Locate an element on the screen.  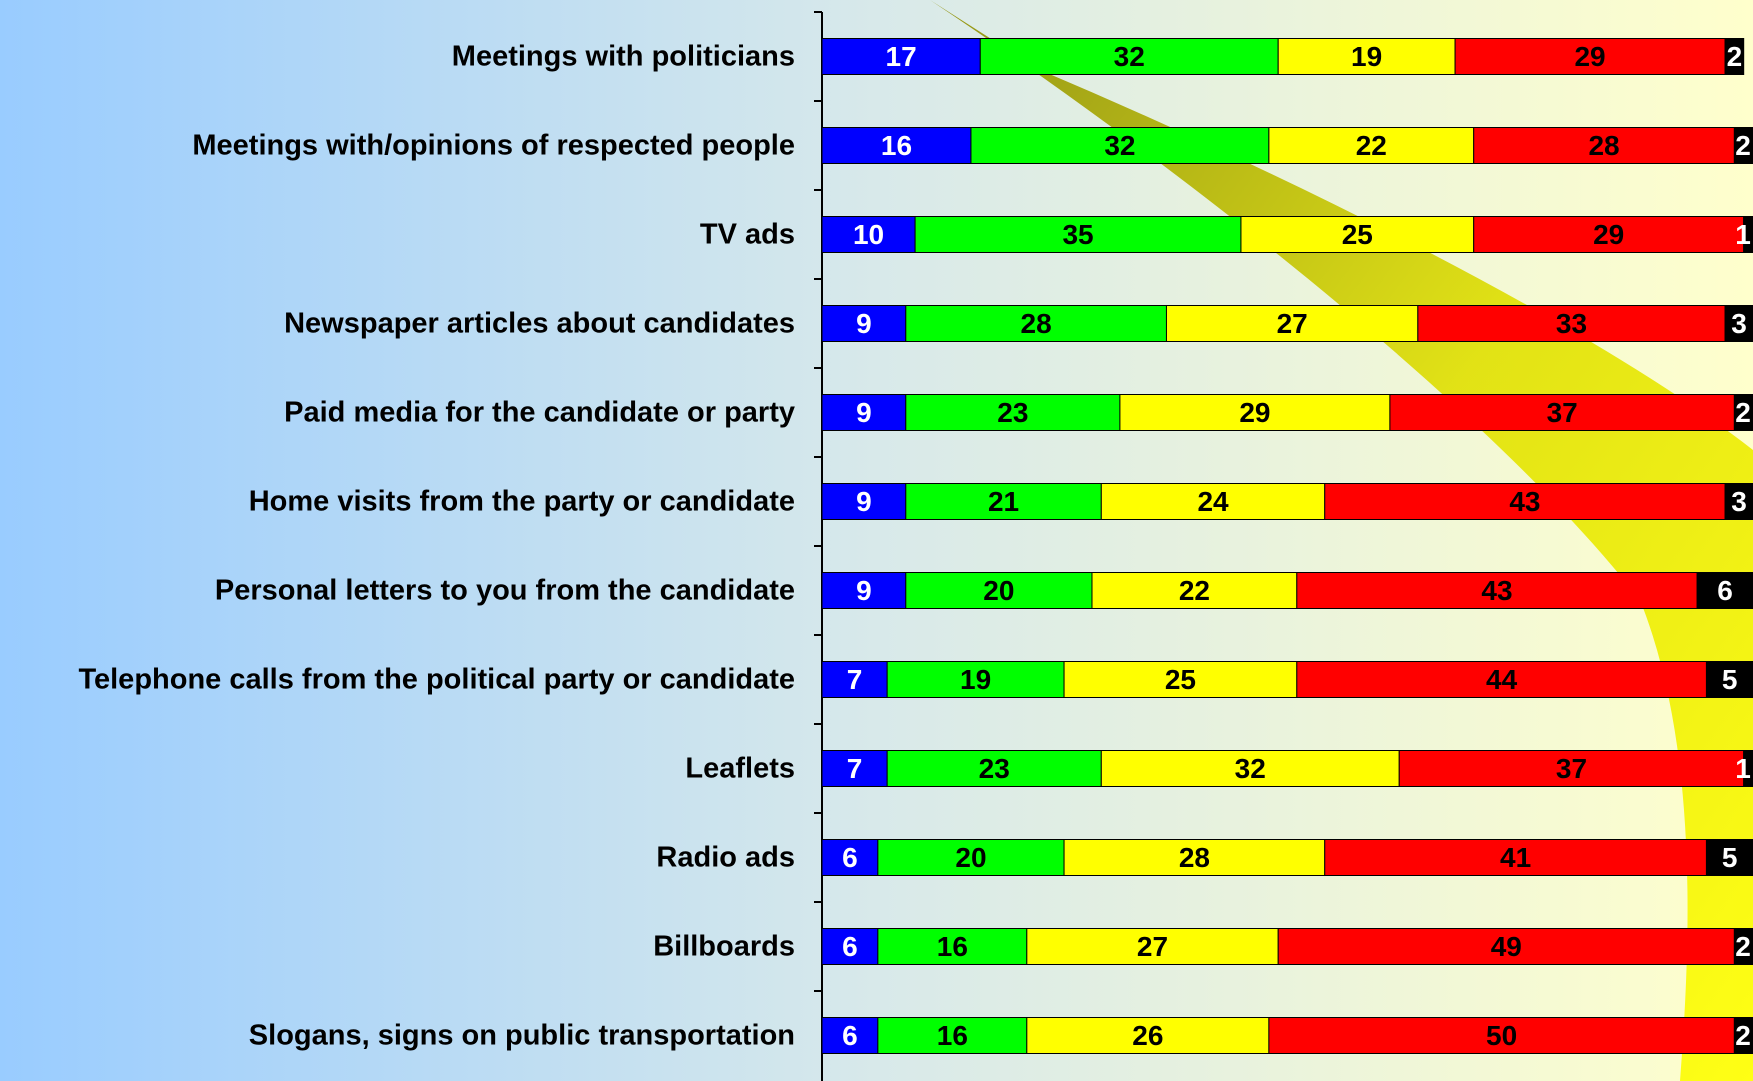
value-label: 43 is located at coordinates (1524, 501).